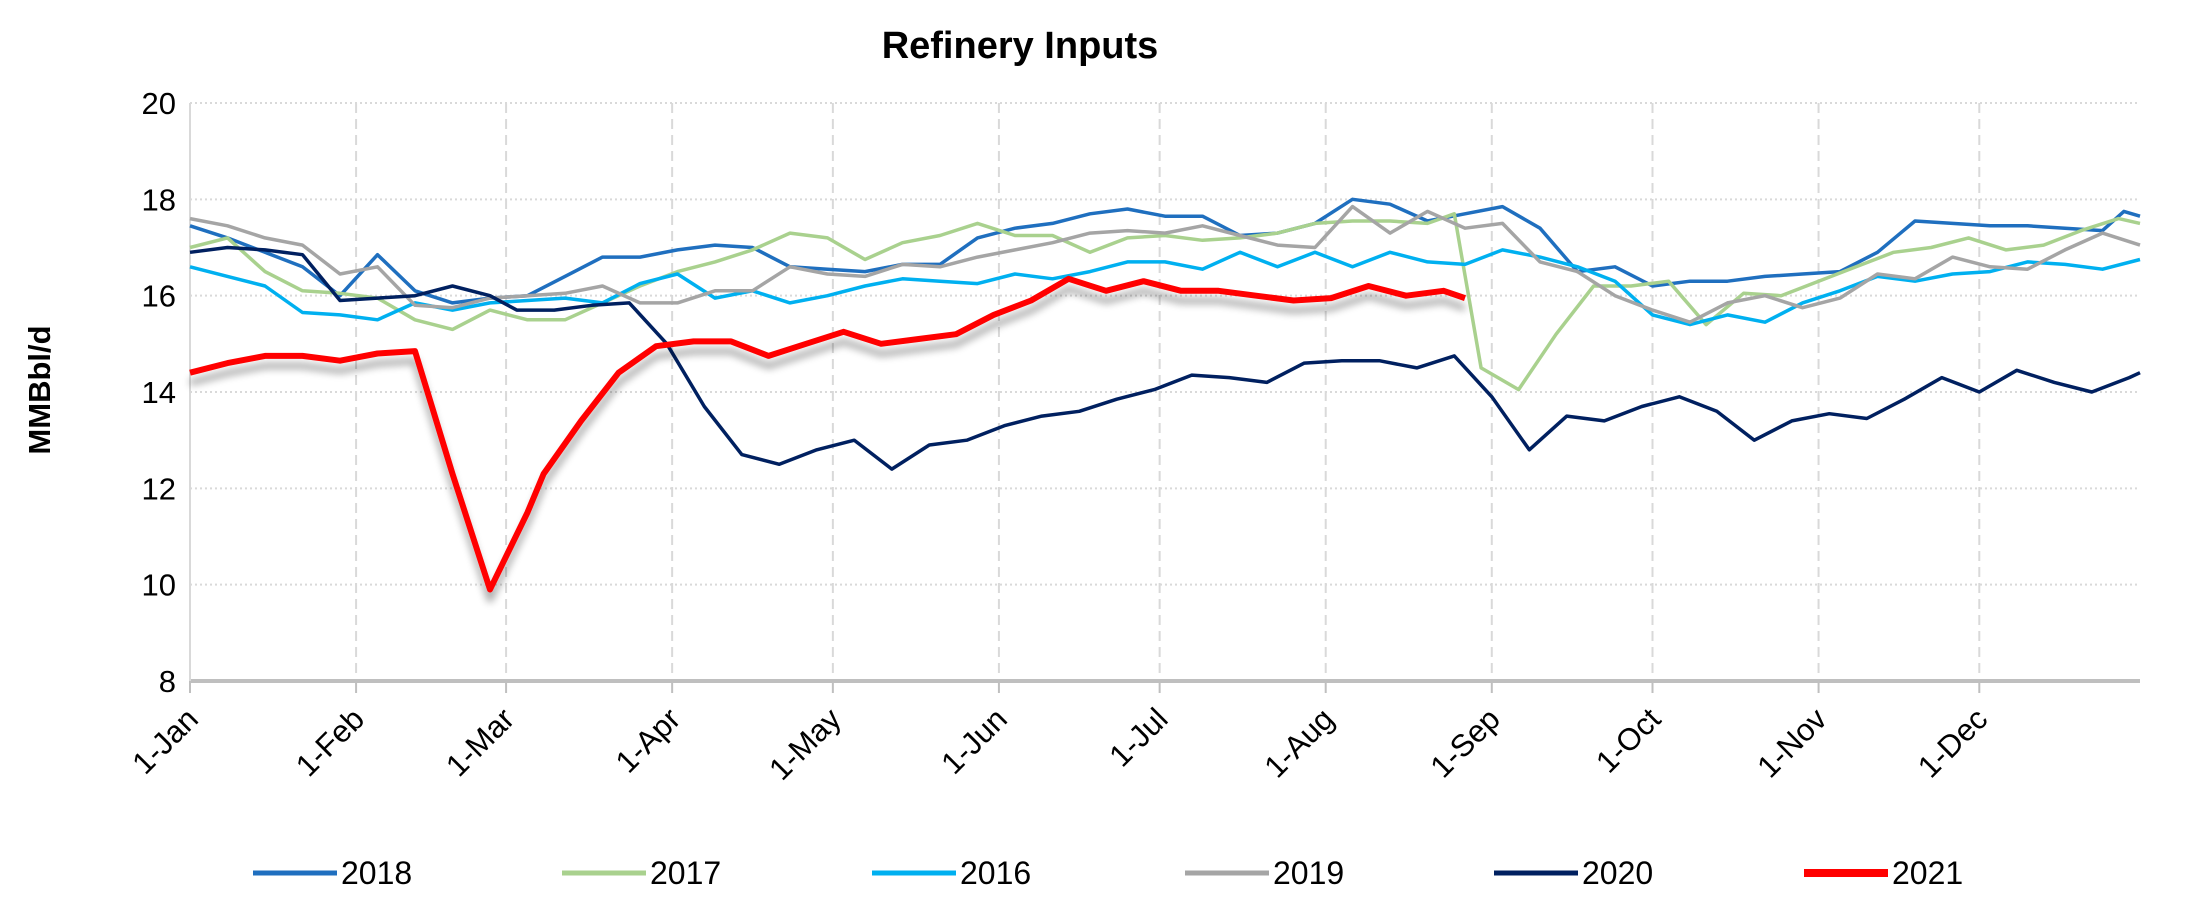 Image resolution: width=2193 pixels, height=905 pixels. Describe the element at coordinates (995, 873) in the screenshot. I see `legend-label: 2016` at that location.